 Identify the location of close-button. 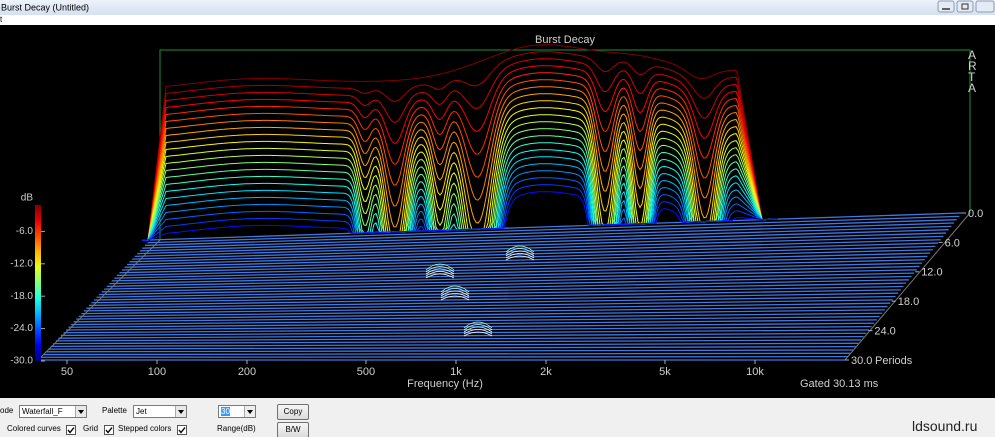
(985, 6).